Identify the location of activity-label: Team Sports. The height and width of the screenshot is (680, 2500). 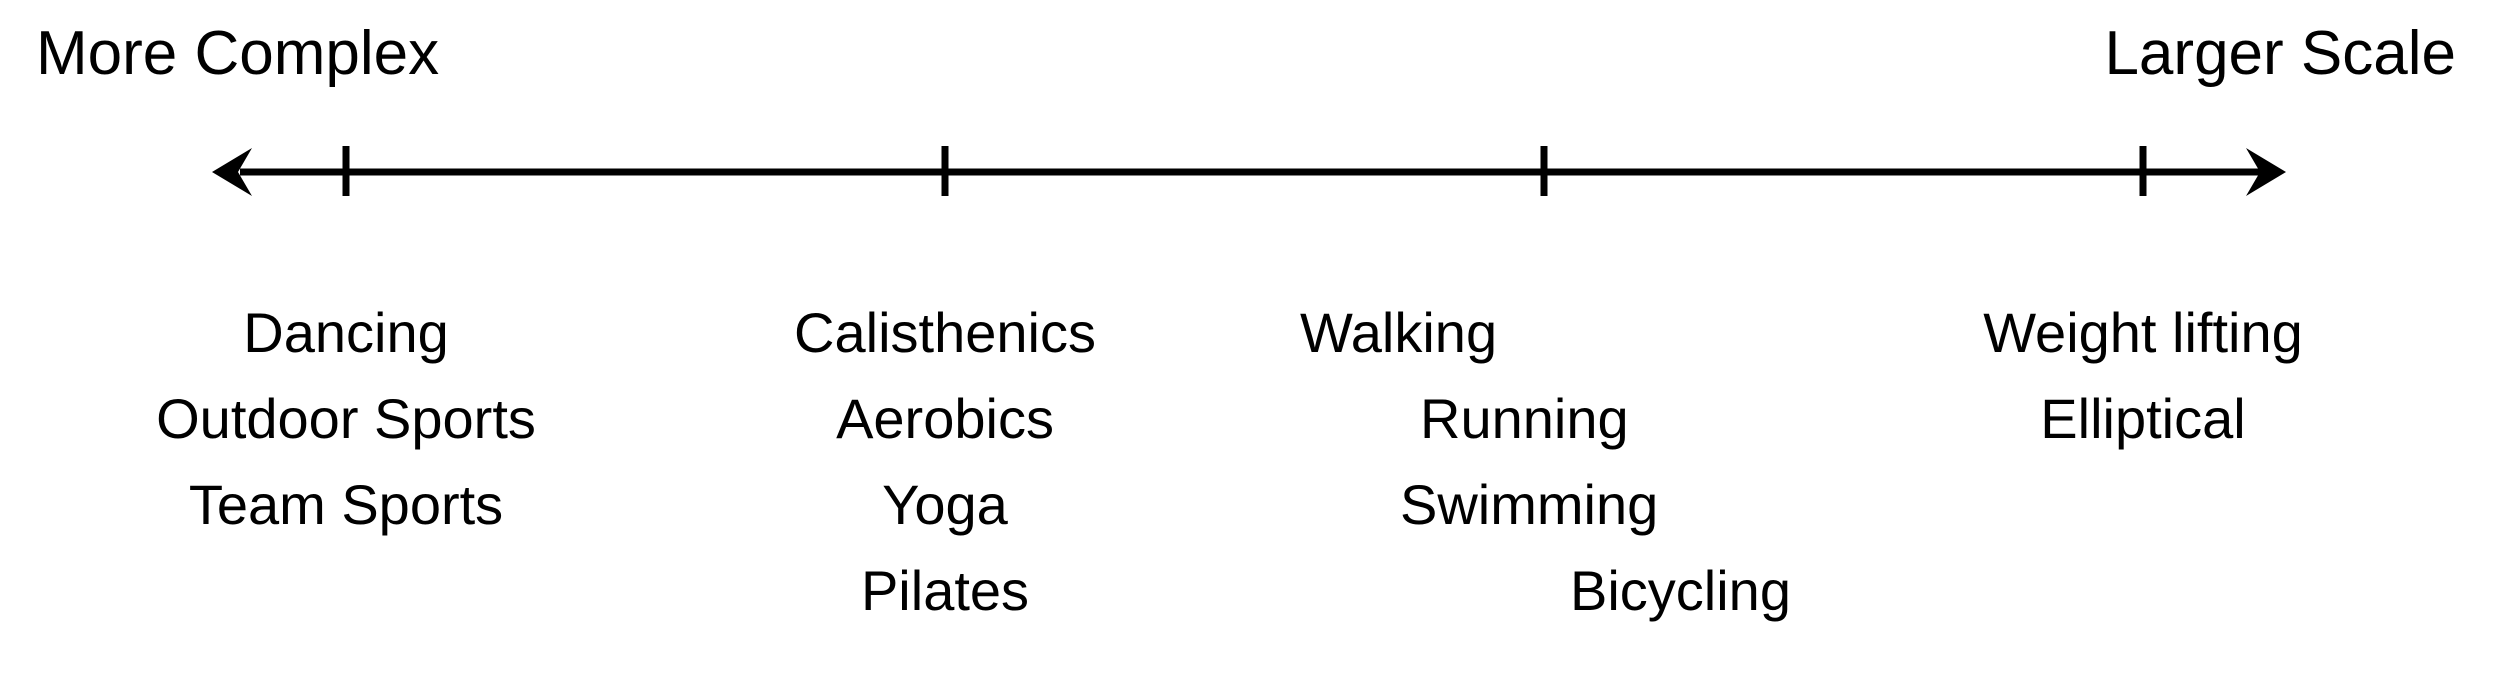
(346, 504).